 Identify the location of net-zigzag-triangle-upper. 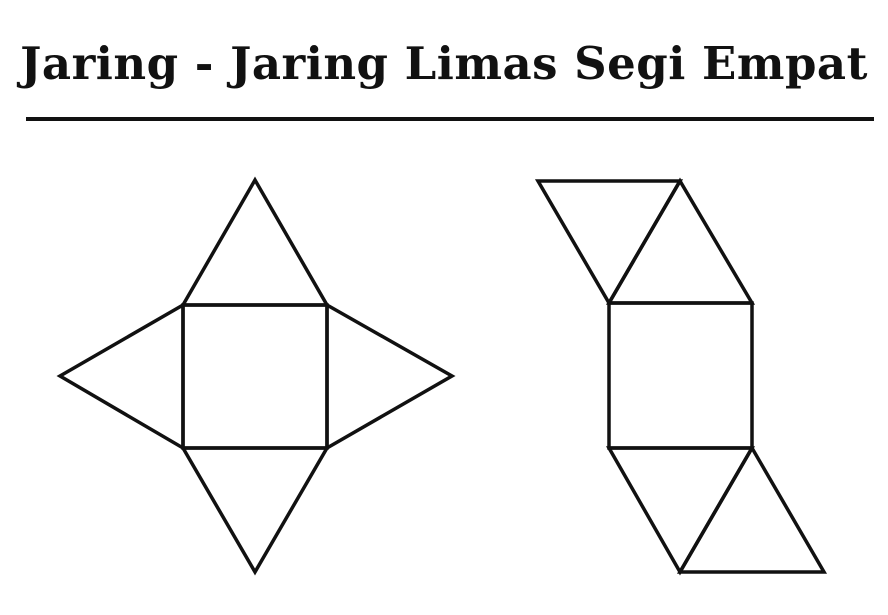
(680, 241).